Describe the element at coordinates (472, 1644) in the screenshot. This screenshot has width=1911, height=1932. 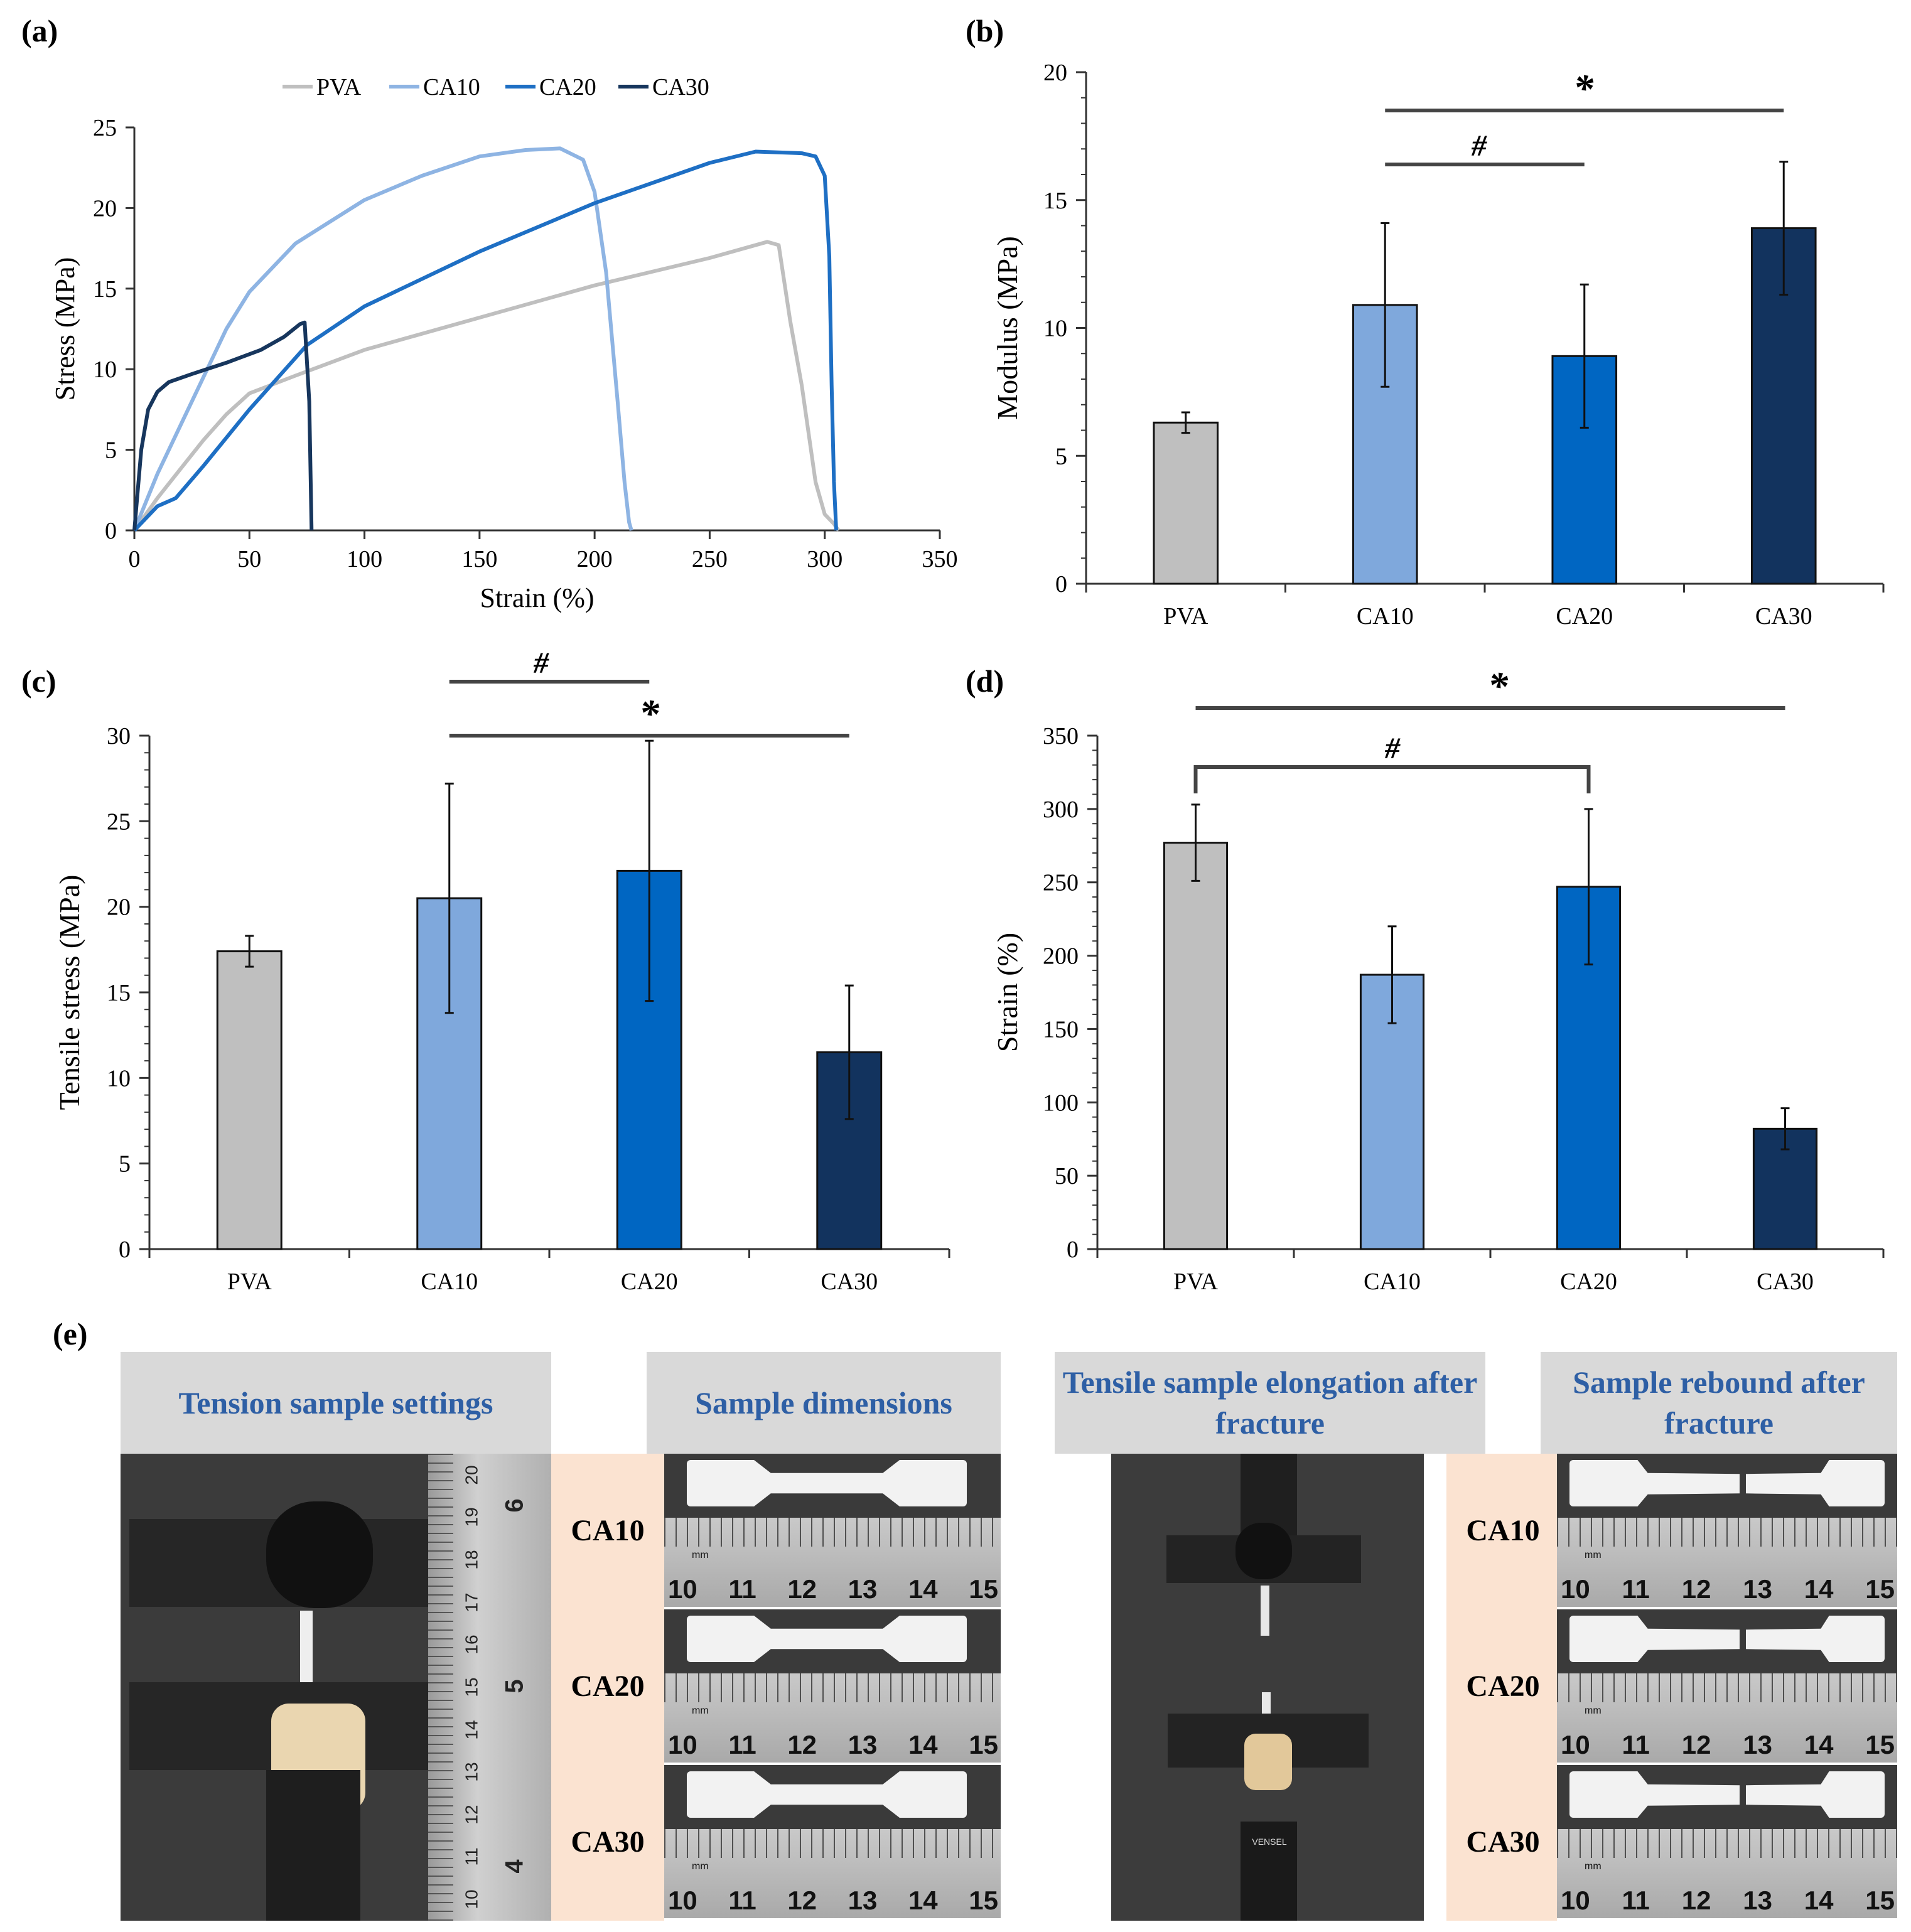
I see `vertical-ruler-number: 16` at that location.